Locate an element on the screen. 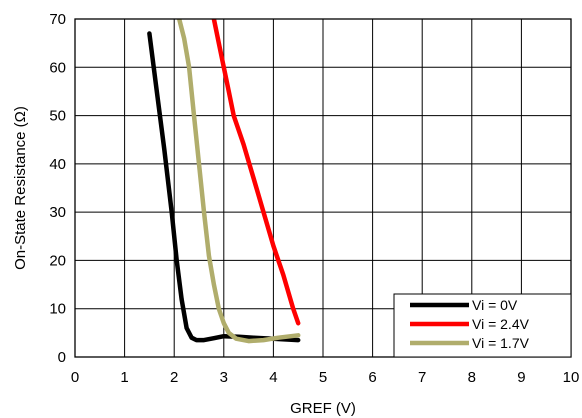 This screenshot has height=418, width=582. y-tick-labels: 0 10 20 30 40 50 60 70 is located at coordinates (57, 188).